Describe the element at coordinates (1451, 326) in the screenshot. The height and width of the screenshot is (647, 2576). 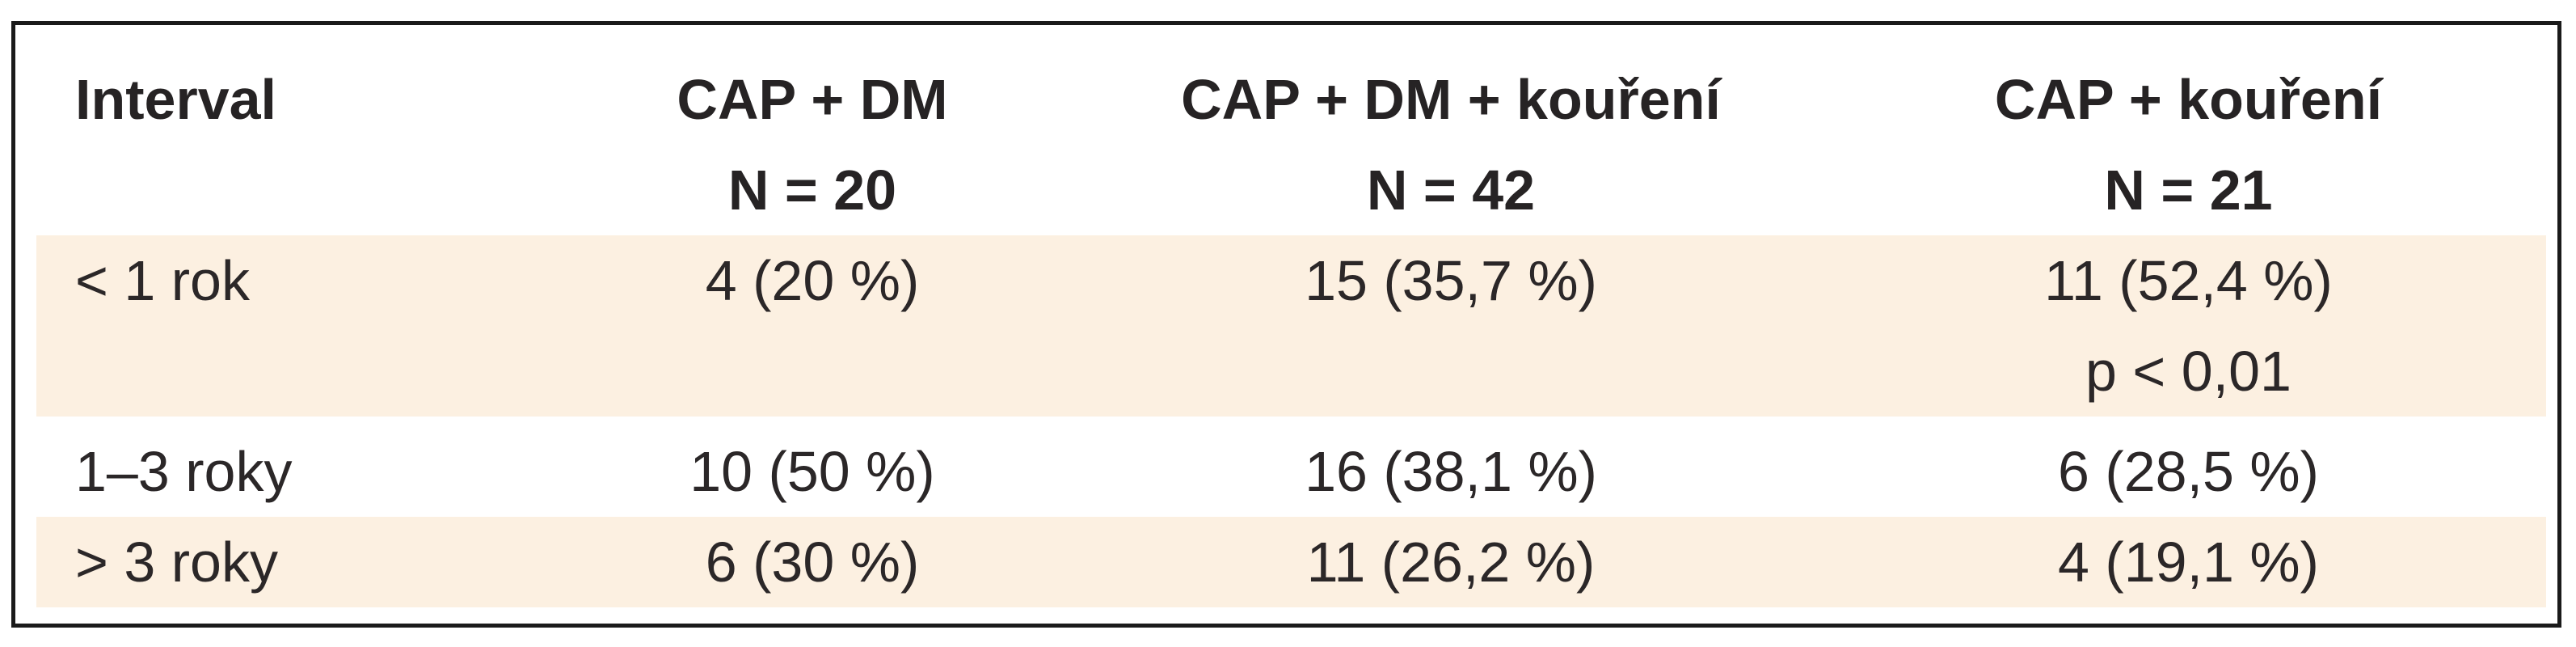
I see `cell-cap-dm-koureni: 15 (35,7 %)` at that location.